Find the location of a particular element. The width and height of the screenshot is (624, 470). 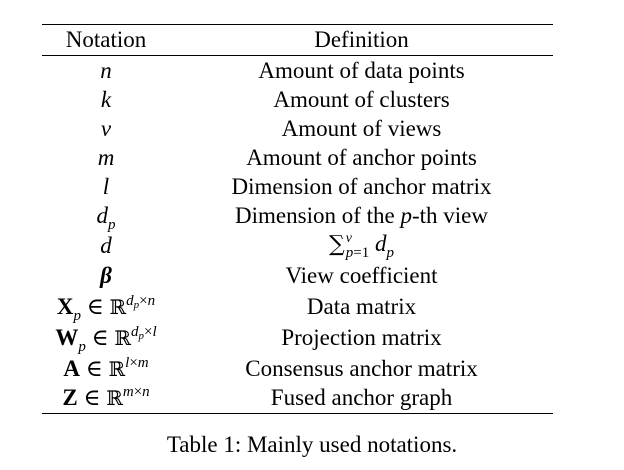

notation-v: v is located at coordinates (106, 128).